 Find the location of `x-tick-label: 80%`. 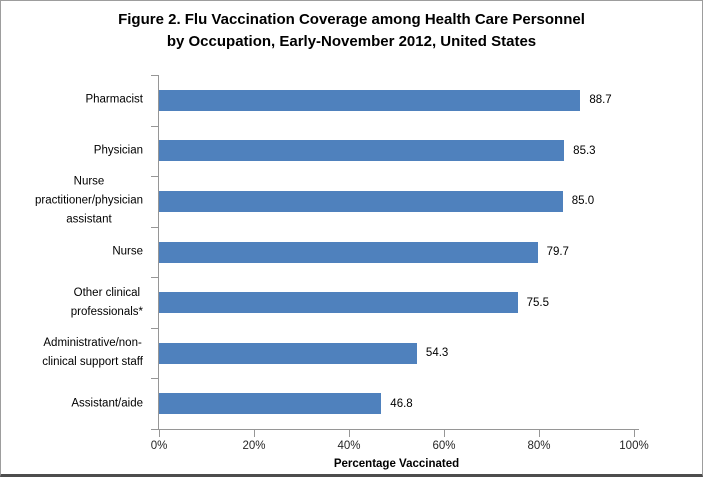

x-tick-label: 80% is located at coordinates (539, 446).